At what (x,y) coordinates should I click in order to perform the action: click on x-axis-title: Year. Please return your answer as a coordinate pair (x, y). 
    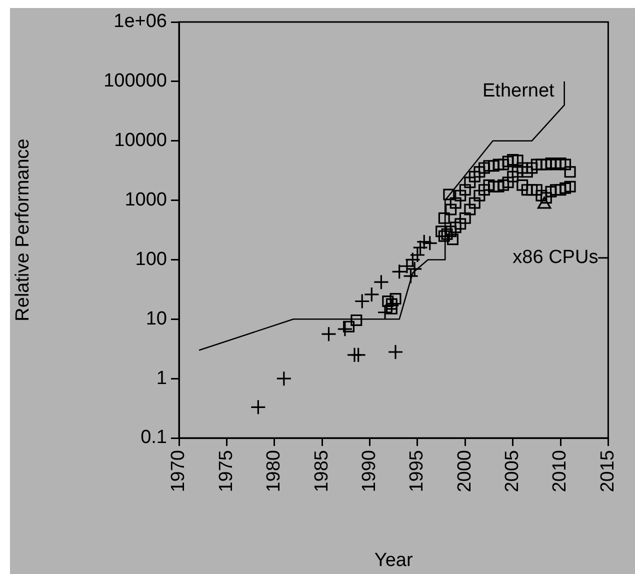
    Looking at the image, I should click on (394, 560).